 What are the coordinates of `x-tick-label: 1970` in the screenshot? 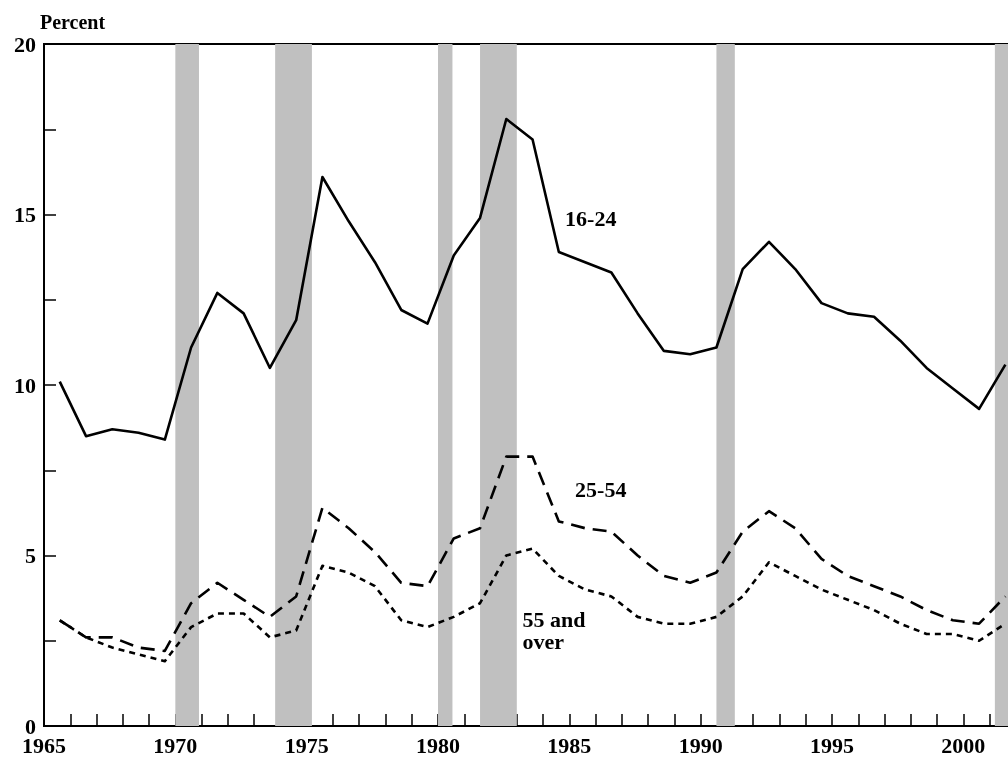 It's located at (175, 745).